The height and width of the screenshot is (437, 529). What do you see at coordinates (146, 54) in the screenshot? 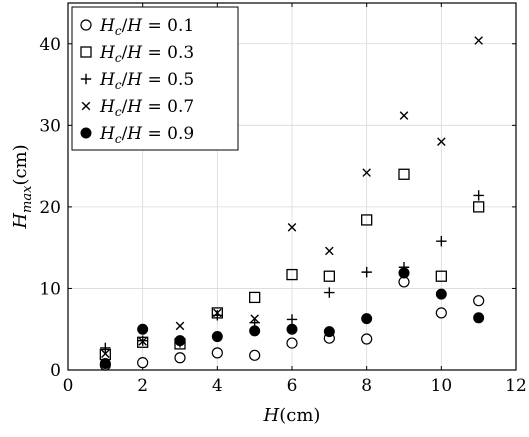
I see `legend-label: Hc/H = 0.3` at bounding box center [146, 54].